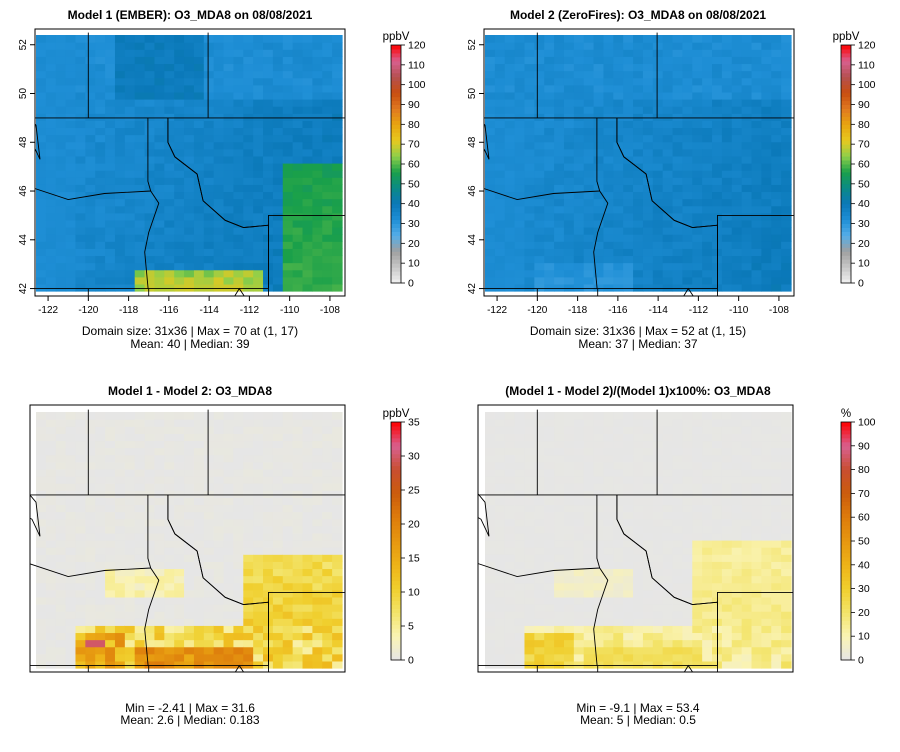 The width and height of the screenshot is (900, 752). Describe the element at coordinates (755, 220) in the screenshot. I see `state-border` at that location.